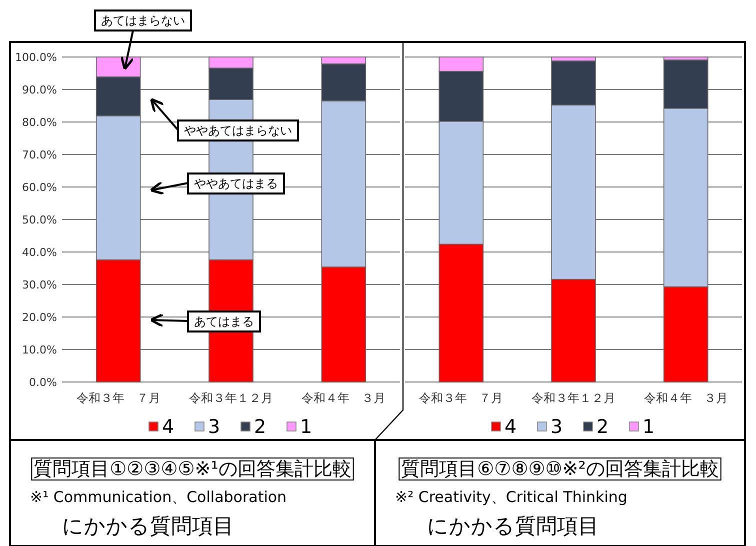 Image resolution: width=756 pixels, height=546 pixels. What do you see at coordinates (43, 382) in the screenshot?
I see `y-tick-label: 0.0%` at bounding box center [43, 382].